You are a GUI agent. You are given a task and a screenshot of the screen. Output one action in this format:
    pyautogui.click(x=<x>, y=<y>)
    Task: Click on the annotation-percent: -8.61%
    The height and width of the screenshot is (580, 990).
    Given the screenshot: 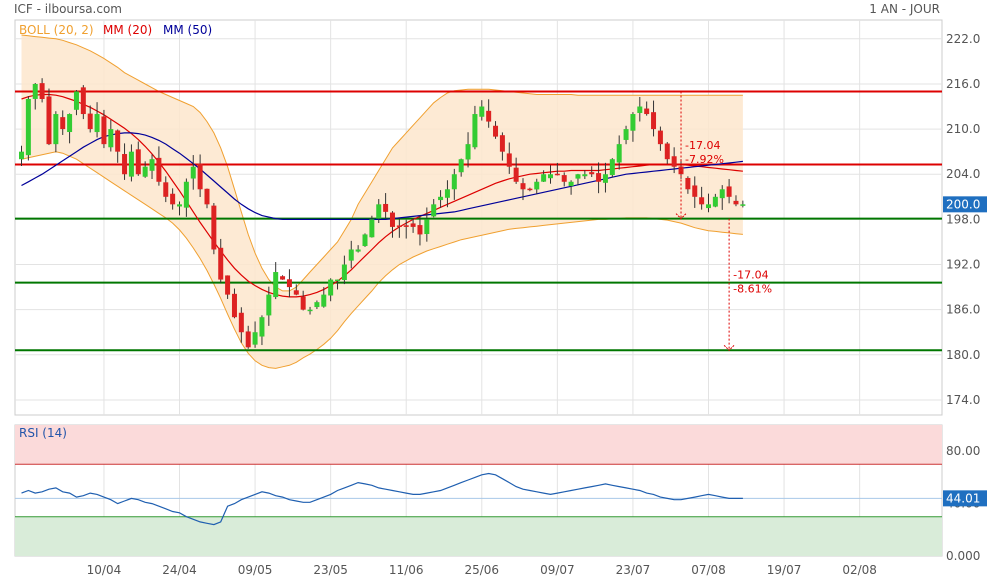 What is the action you would take?
    pyautogui.click(x=752, y=288)
    